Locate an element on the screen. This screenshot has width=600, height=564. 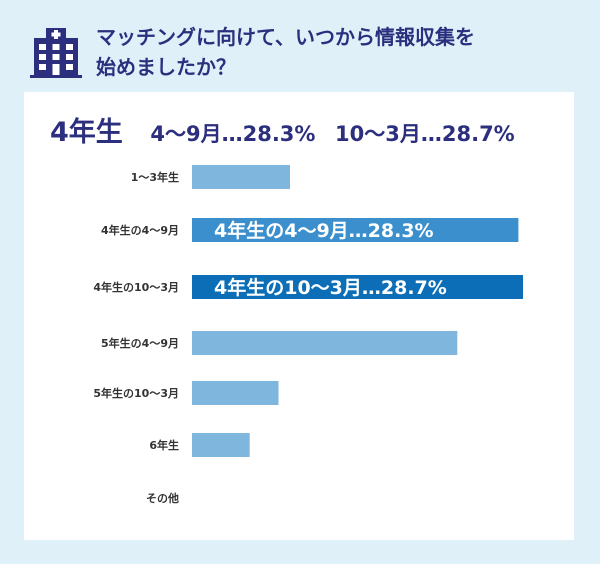
page-title: マッチングに向けて、いつから情報収集を 始めましたか？ is located at coordinates (336, 52).